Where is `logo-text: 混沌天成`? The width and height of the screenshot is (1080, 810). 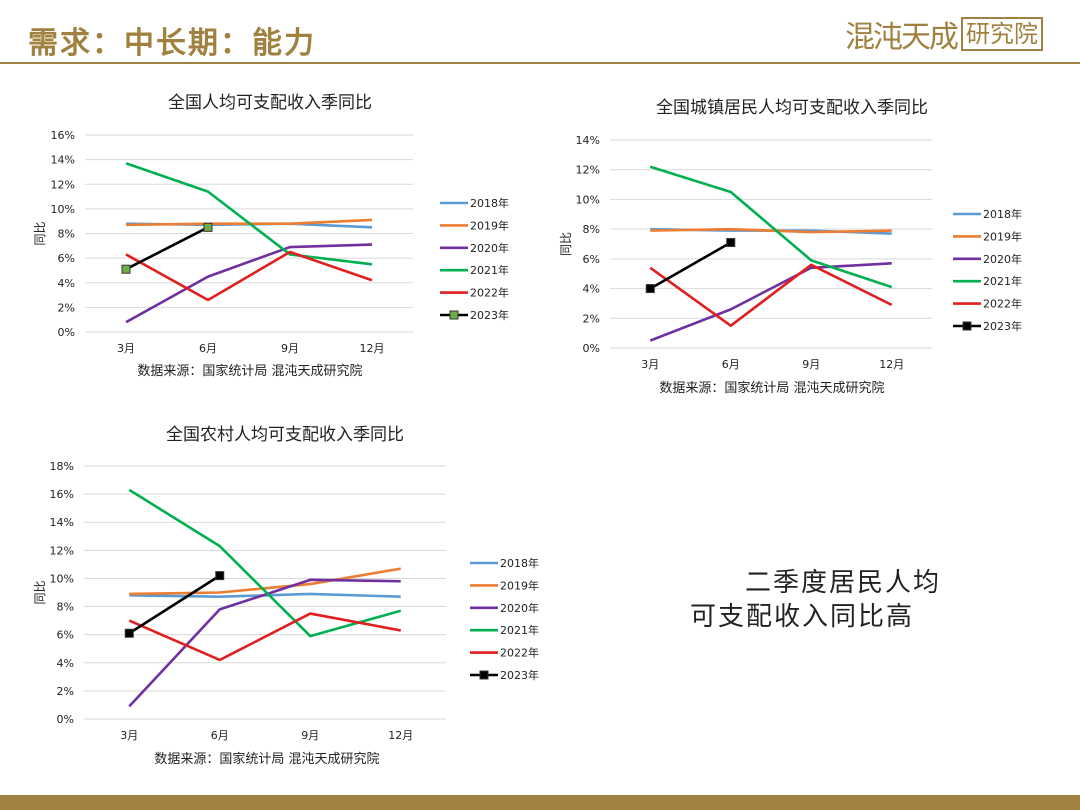
logo-text: 混沌天成 is located at coordinates (902, 37).